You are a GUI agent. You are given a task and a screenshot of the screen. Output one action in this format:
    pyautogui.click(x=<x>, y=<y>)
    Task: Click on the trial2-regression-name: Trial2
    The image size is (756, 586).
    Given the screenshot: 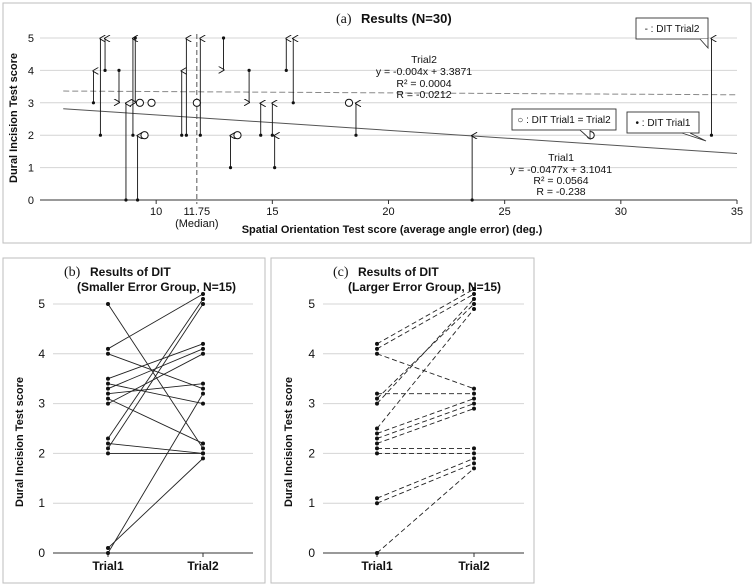 What is the action you would take?
    pyautogui.click(x=424, y=60)
    